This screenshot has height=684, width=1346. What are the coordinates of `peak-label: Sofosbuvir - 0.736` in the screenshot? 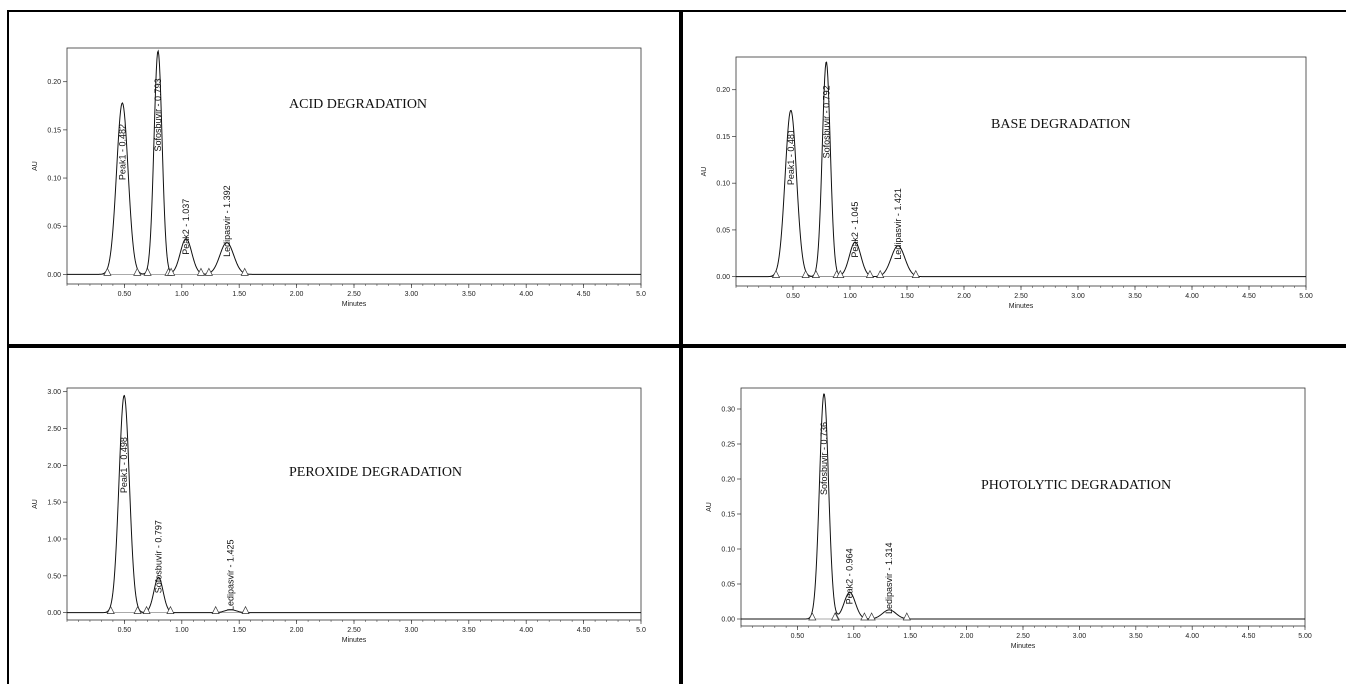 It's located at (824, 458).